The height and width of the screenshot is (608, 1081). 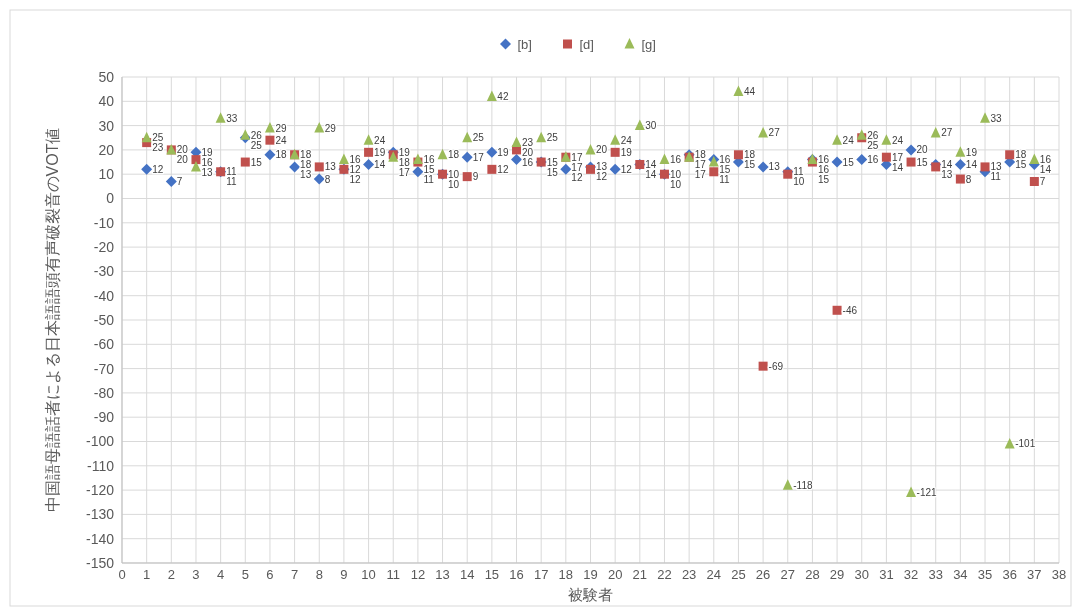 I want to click on x-tick-label: 34, so click(x=960, y=574).